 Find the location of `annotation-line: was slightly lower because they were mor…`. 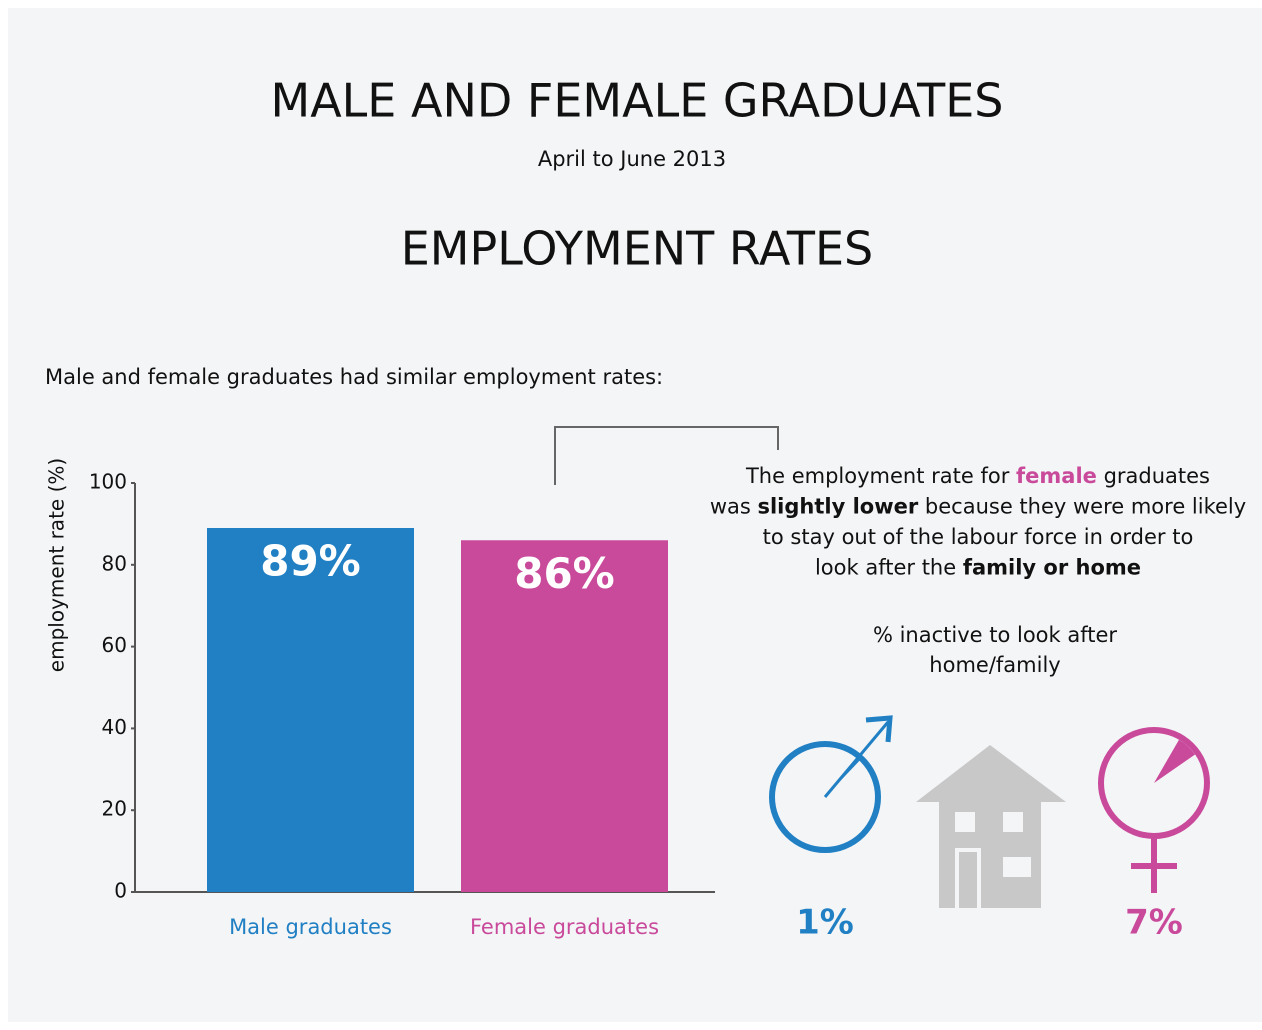

annotation-line: was slightly lower because they were mor… is located at coordinates (978, 507).